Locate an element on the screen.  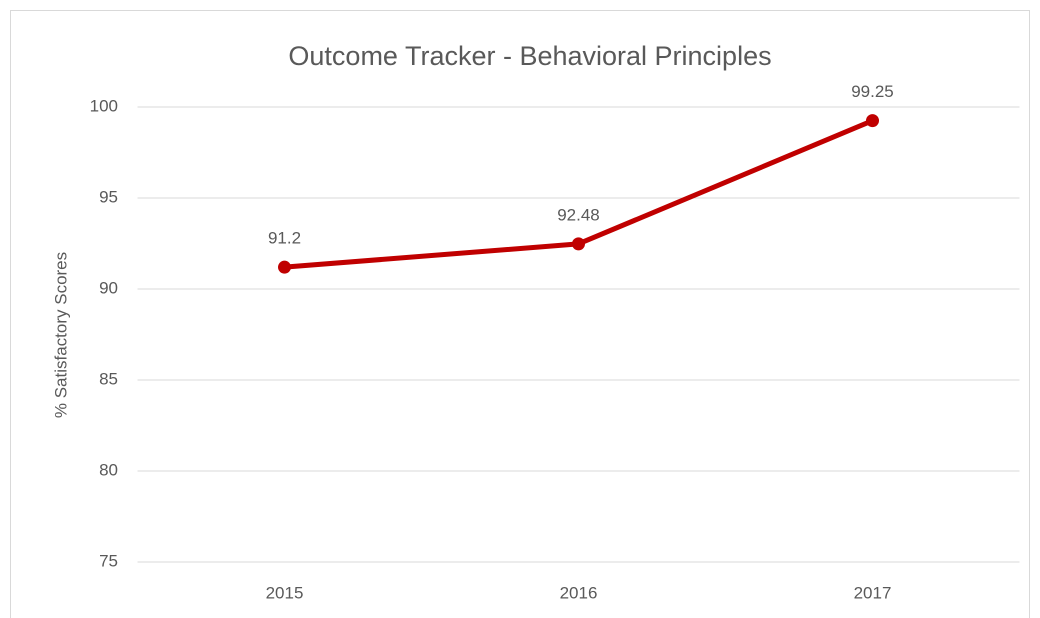
x-tick-label: 2017 is located at coordinates (873, 592).